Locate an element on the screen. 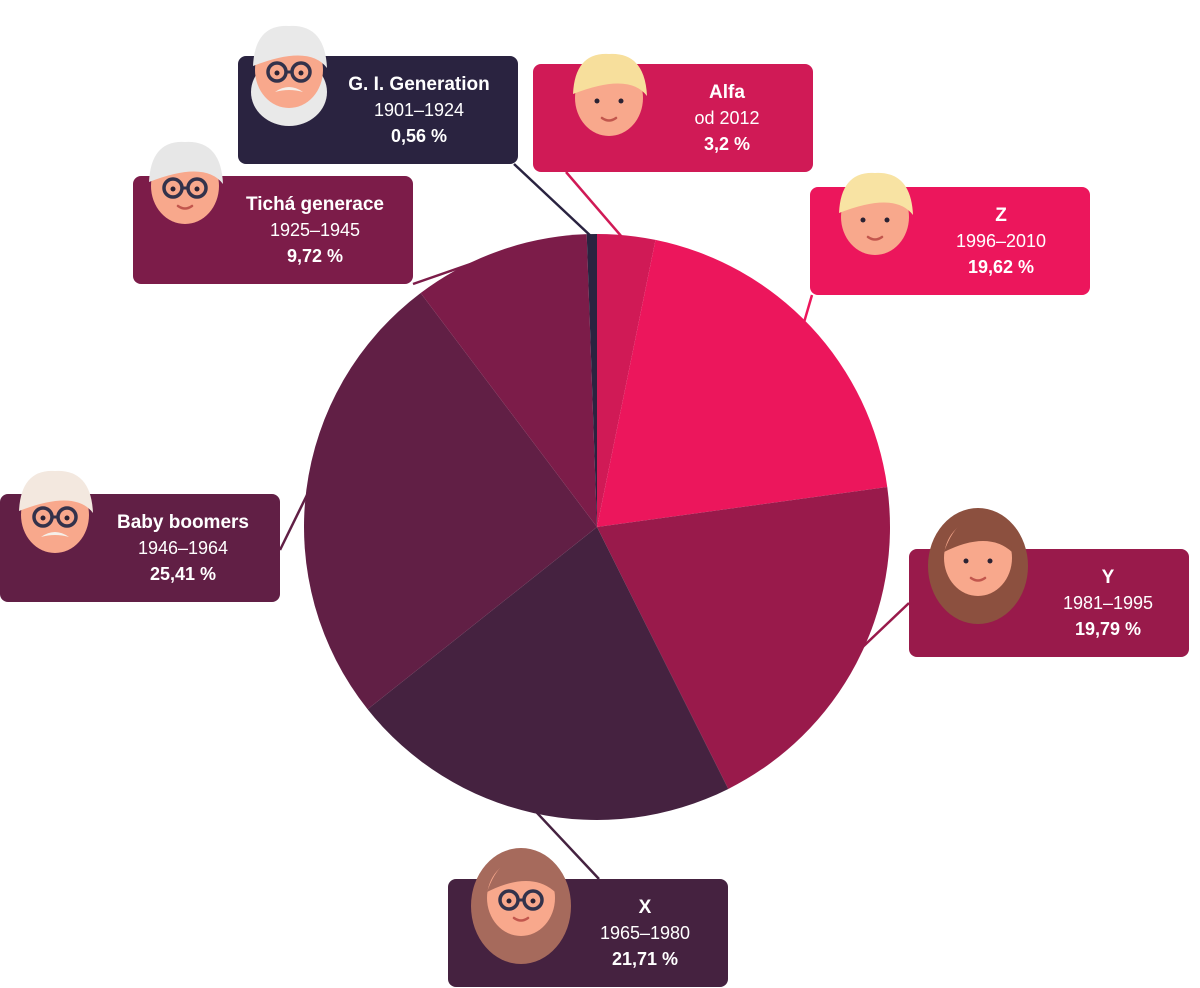  connector-alfa is located at coordinates (596, 207).